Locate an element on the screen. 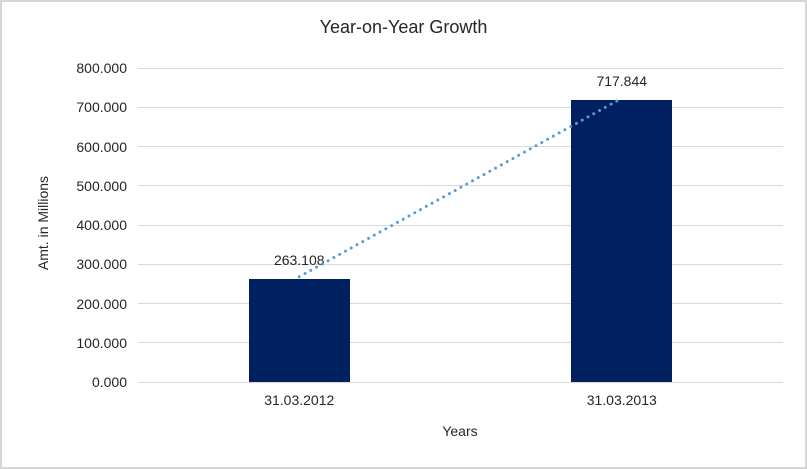  y-axis-tick-label: 200.000 is located at coordinates (101, 303).